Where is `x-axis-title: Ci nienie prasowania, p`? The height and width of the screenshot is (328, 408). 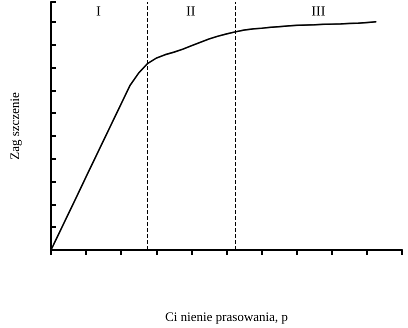
x-axis-title: Ci nienie prasowania, p is located at coordinates (226, 316).